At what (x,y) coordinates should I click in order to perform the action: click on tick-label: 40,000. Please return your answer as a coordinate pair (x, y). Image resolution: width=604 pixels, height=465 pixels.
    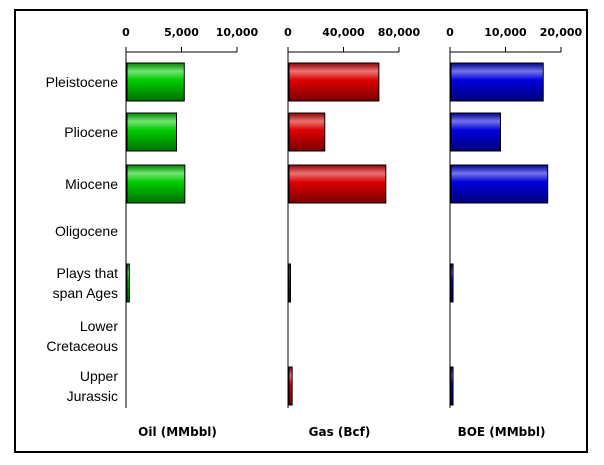
    Looking at the image, I should click on (343, 32).